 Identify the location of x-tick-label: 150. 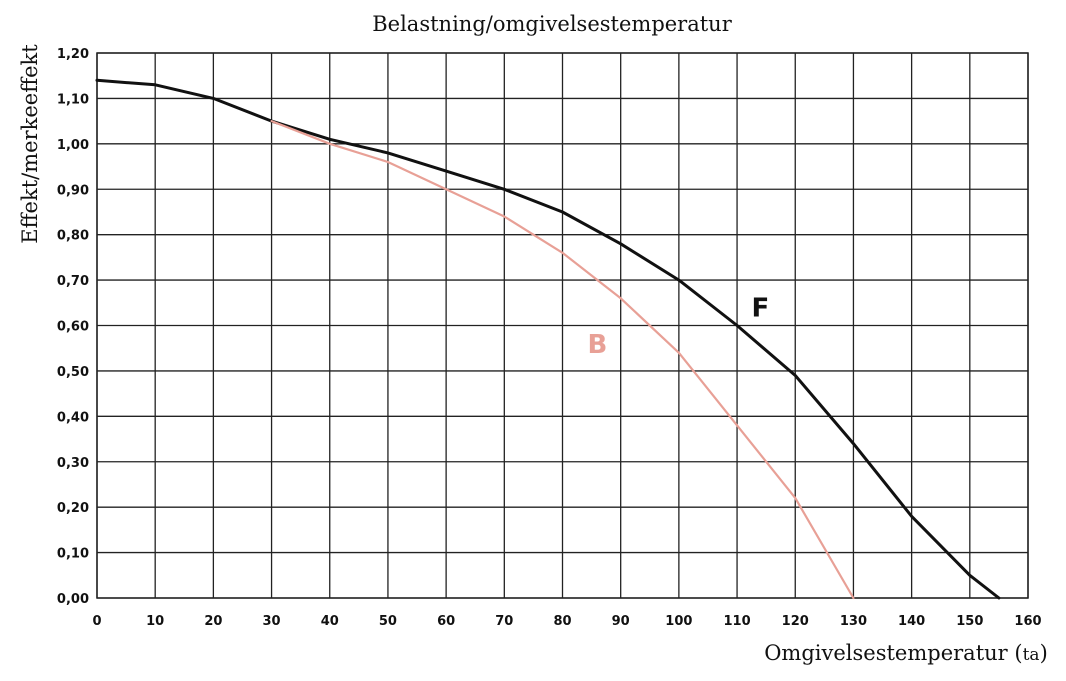
(969, 621).